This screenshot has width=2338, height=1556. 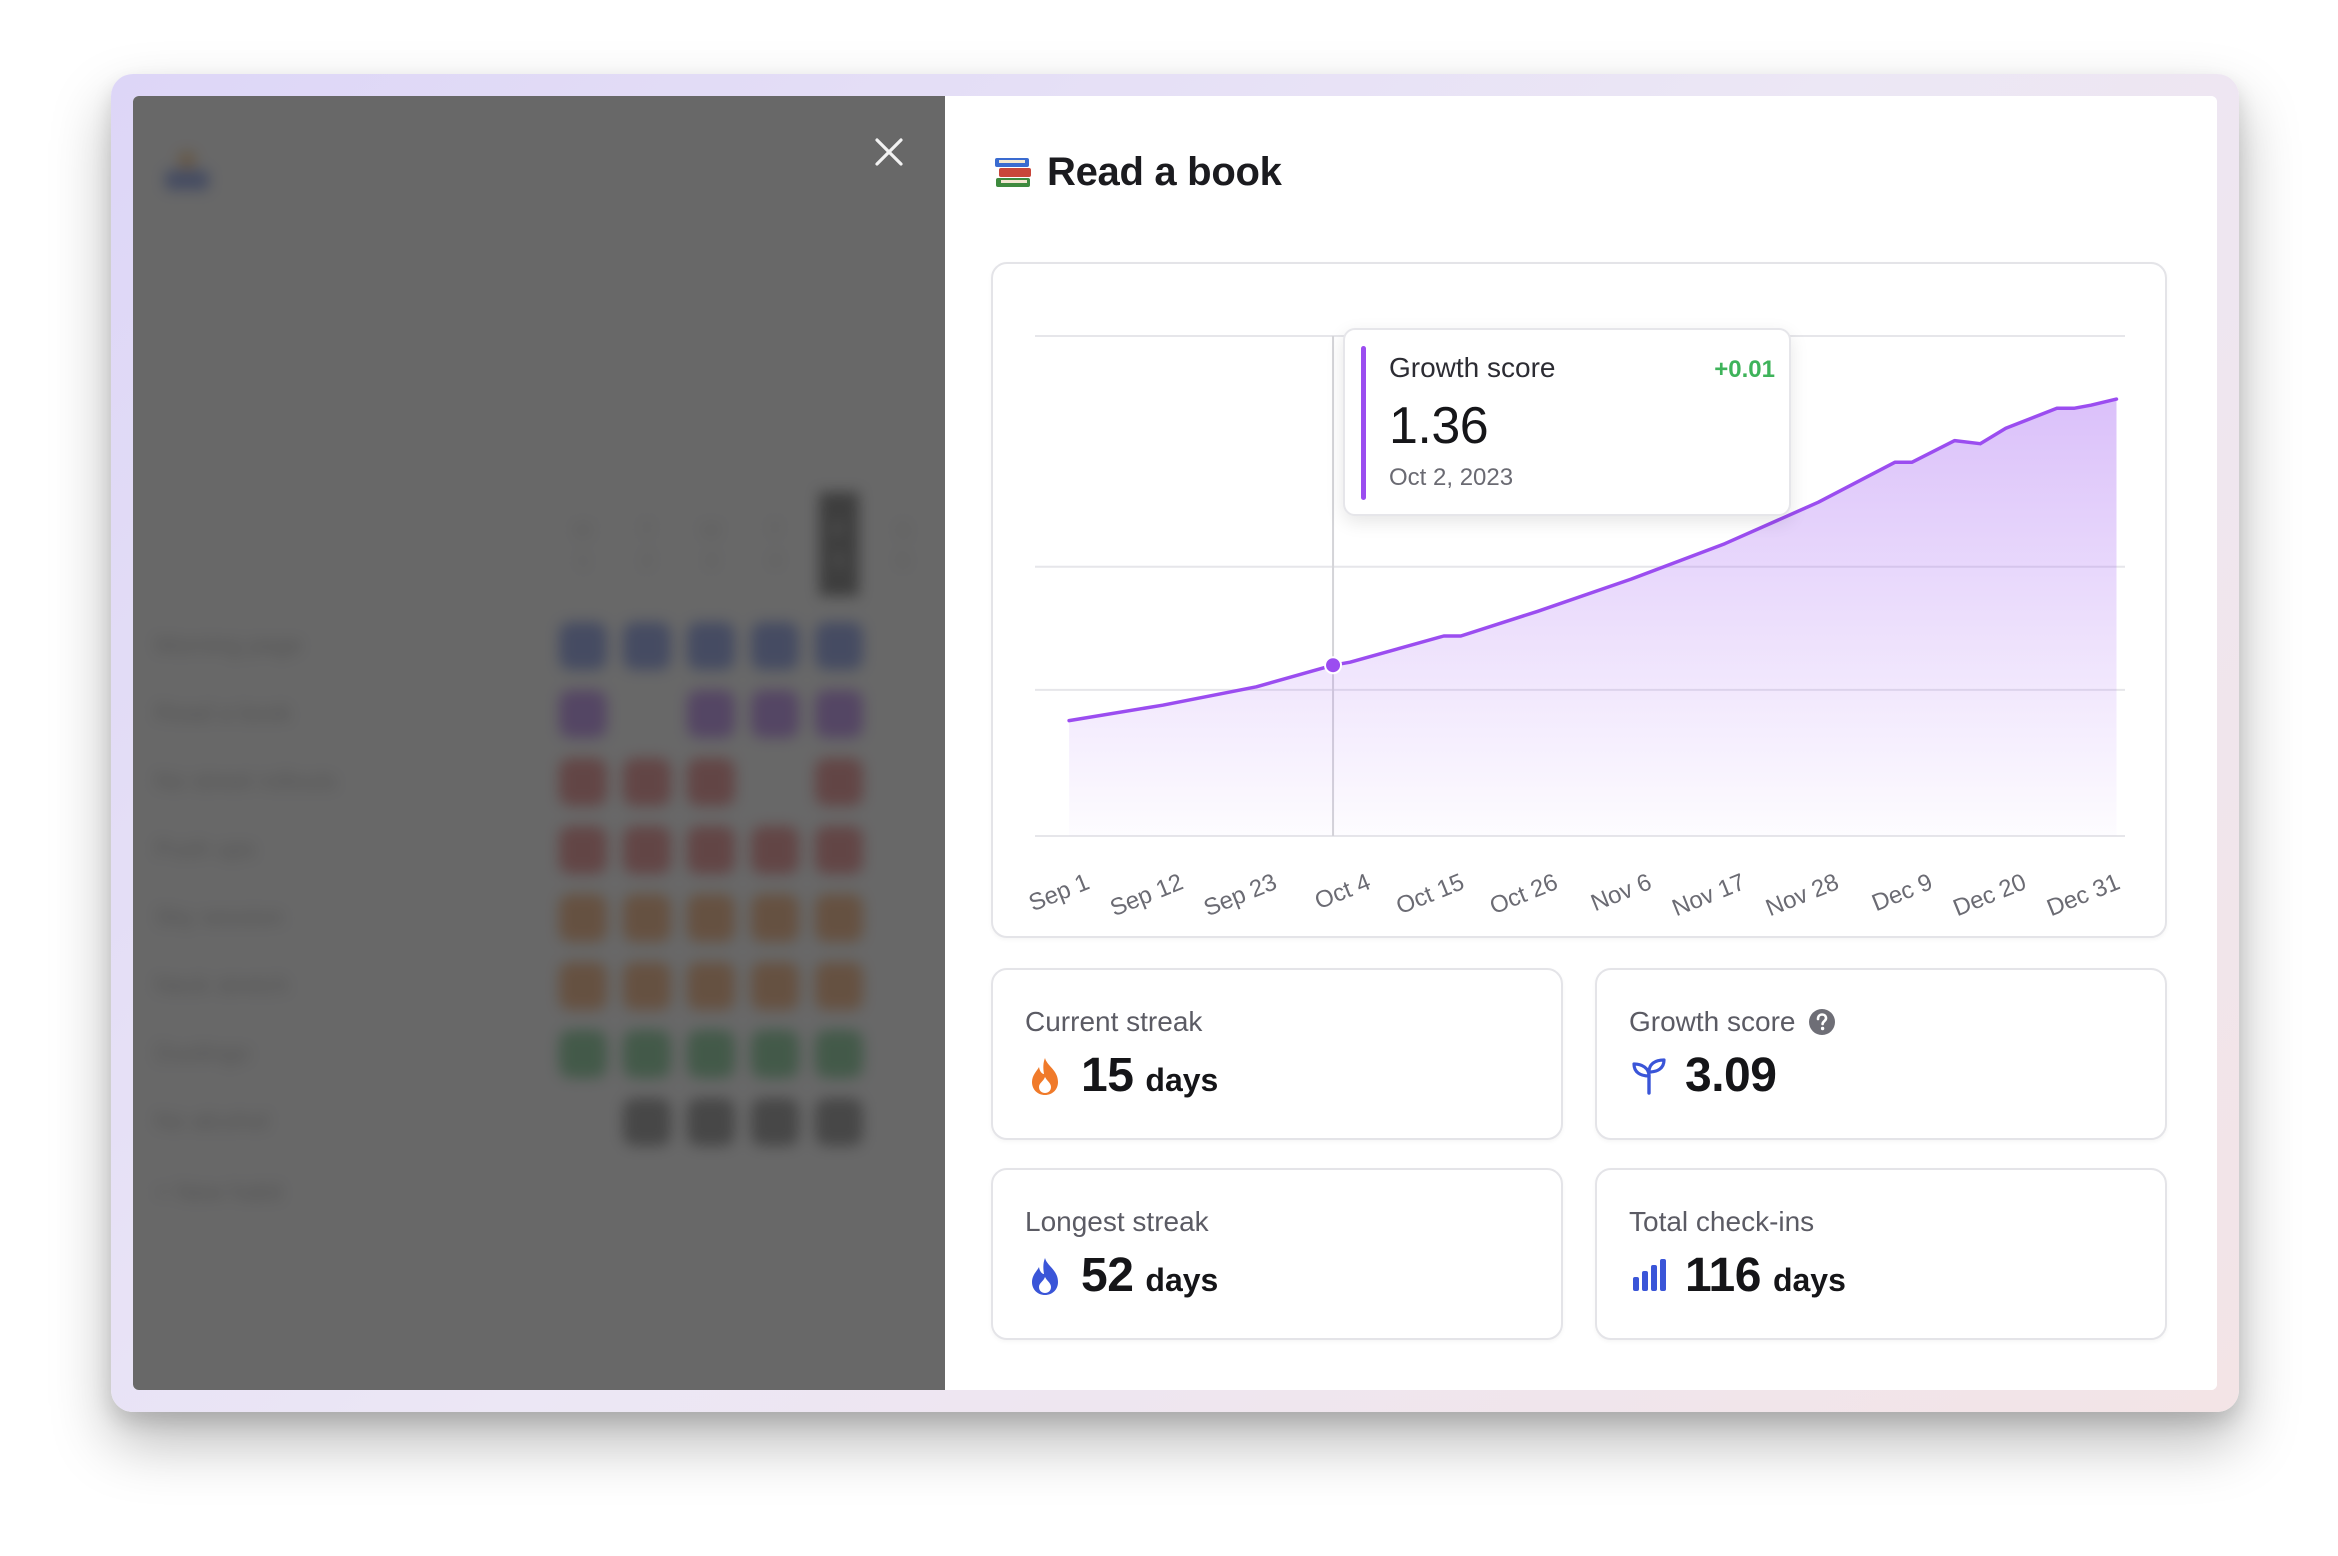 What do you see at coordinates (1649, 1076) in the screenshot?
I see `sprout-icon` at bounding box center [1649, 1076].